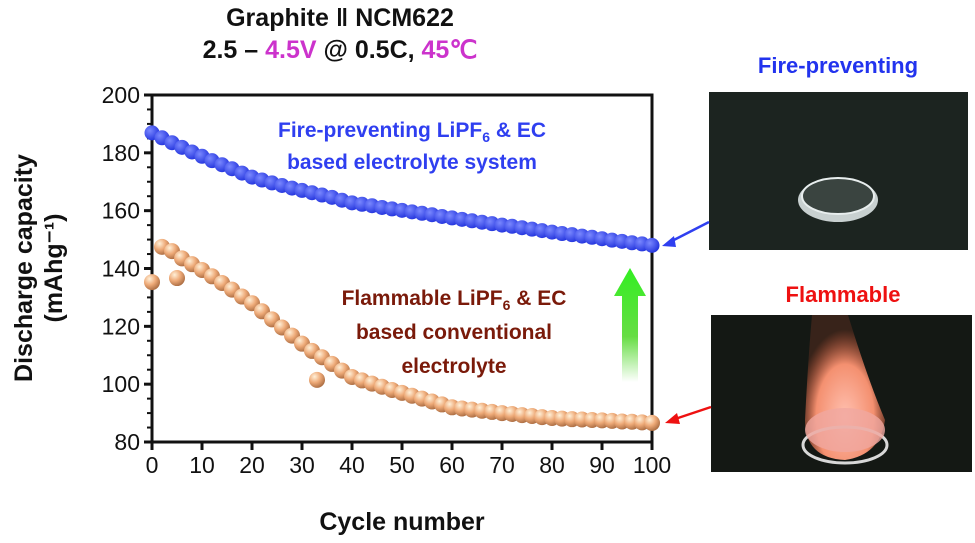 This screenshot has width=975, height=543. Describe the element at coordinates (234, 50) in the screenshot. I see `subtitle-voltage-low: 2.5 –` at that location.